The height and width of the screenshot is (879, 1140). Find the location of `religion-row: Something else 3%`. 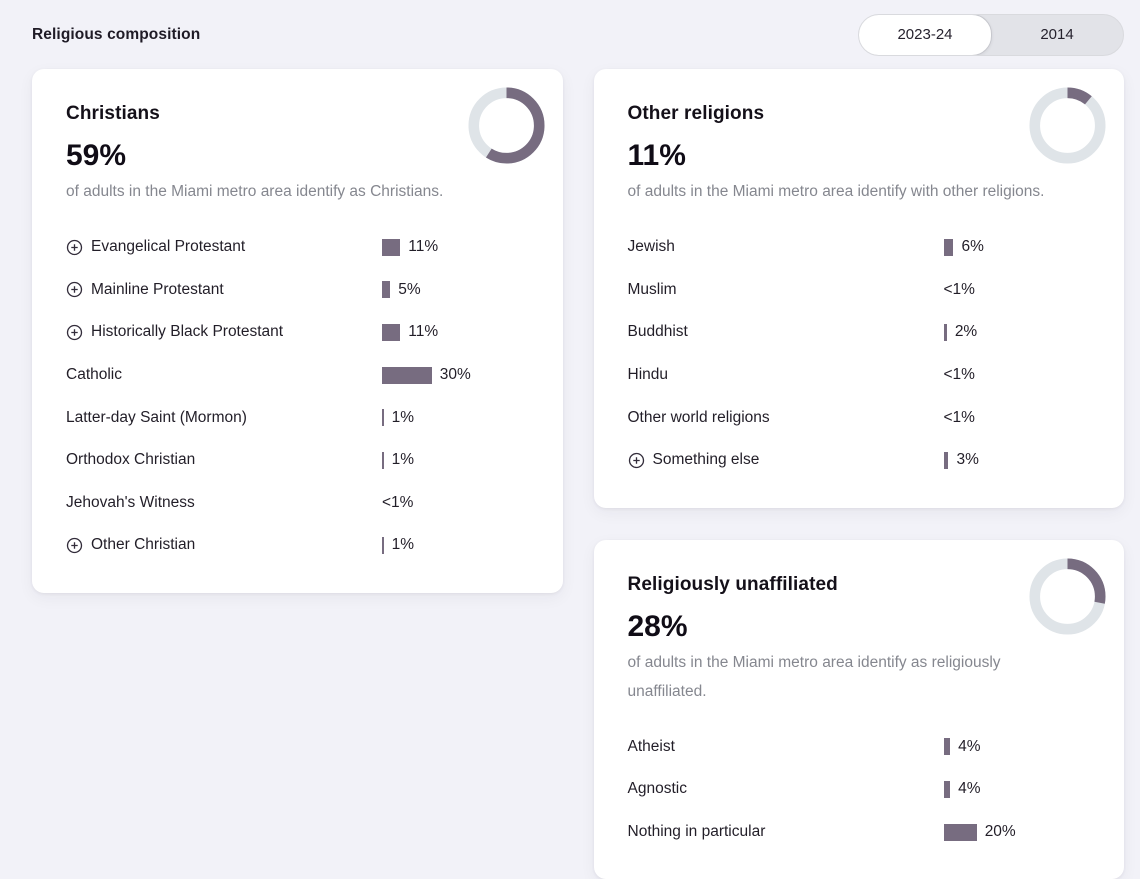

religion-row: Something else 3% is located at coordinates (859, 460).